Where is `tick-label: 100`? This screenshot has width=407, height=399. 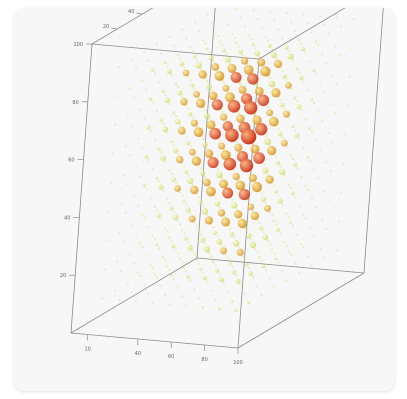
tick-label: 100 is located at coordinates (238, 363).